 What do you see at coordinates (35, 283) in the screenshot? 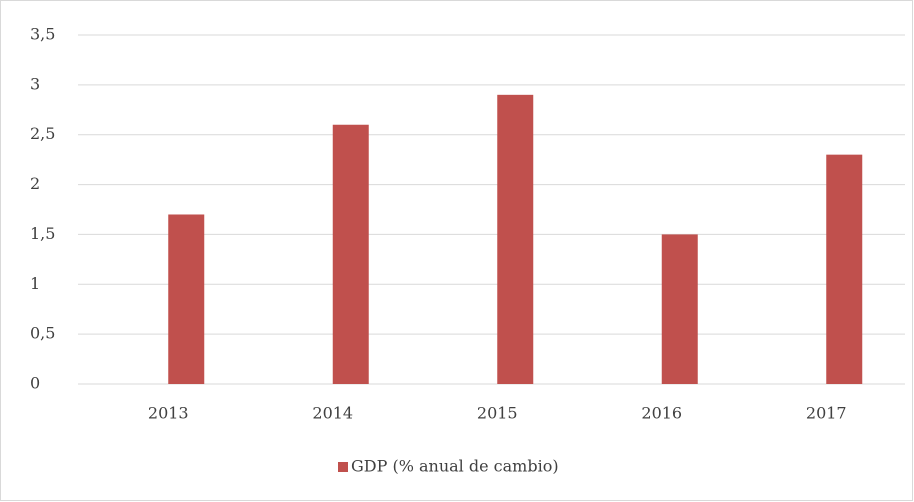
I see `y-tick-label: 1` at bounding box center [35, 283].